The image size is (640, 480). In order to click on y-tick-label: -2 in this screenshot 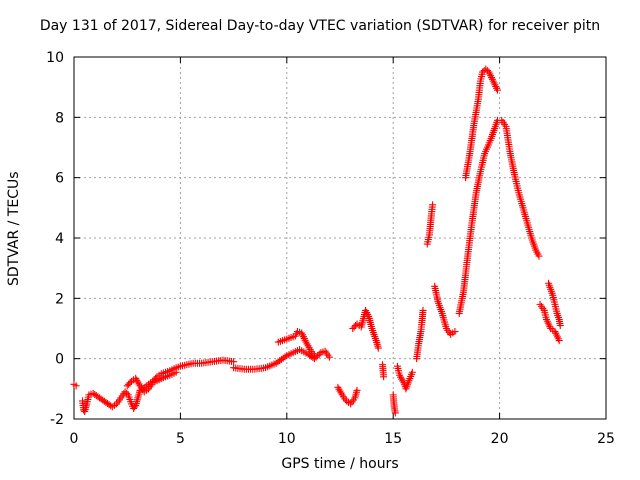, I will do `click(57, 420)`.